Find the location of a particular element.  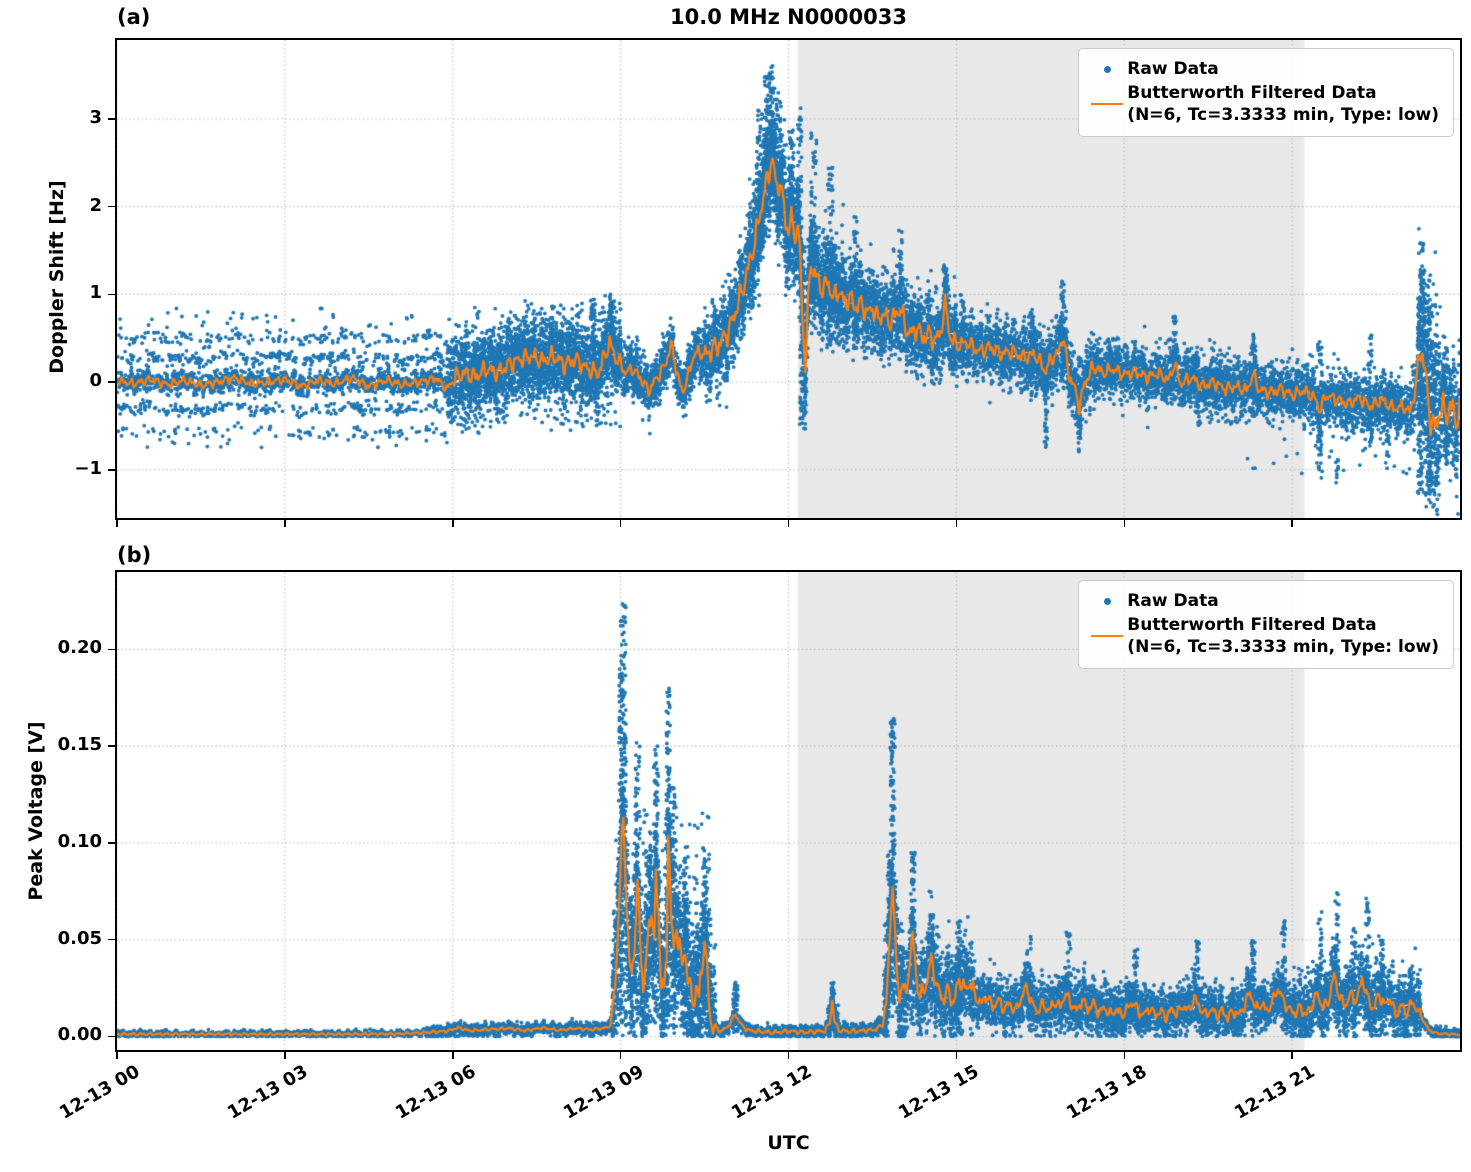

y-tick-label: 0.05 is located at coordinates (79, 938).